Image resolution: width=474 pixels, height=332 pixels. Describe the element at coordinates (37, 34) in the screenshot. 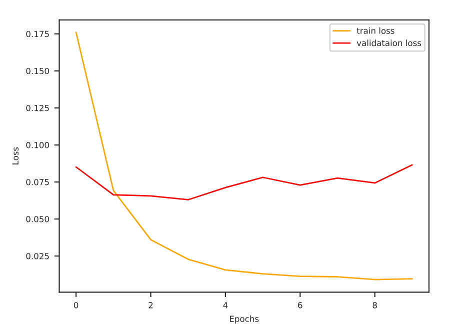

I see `y-tick-label: 0.175` at that location.